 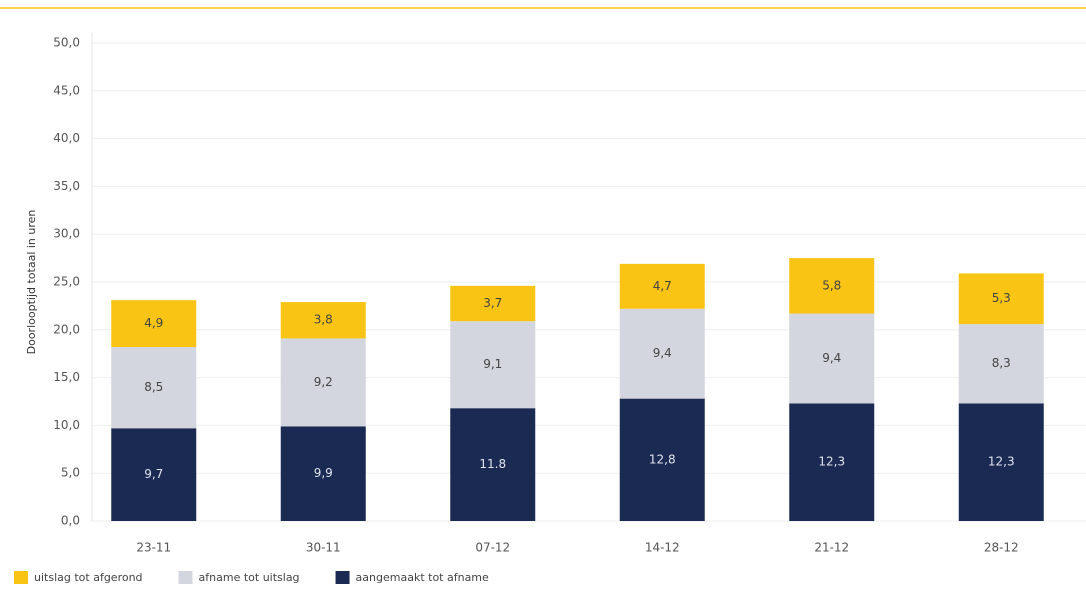 What do you see at coordinates (662, 548) in the screenshot?
I see `x-tick-label: 14-12` at bounding box center [662, 548].